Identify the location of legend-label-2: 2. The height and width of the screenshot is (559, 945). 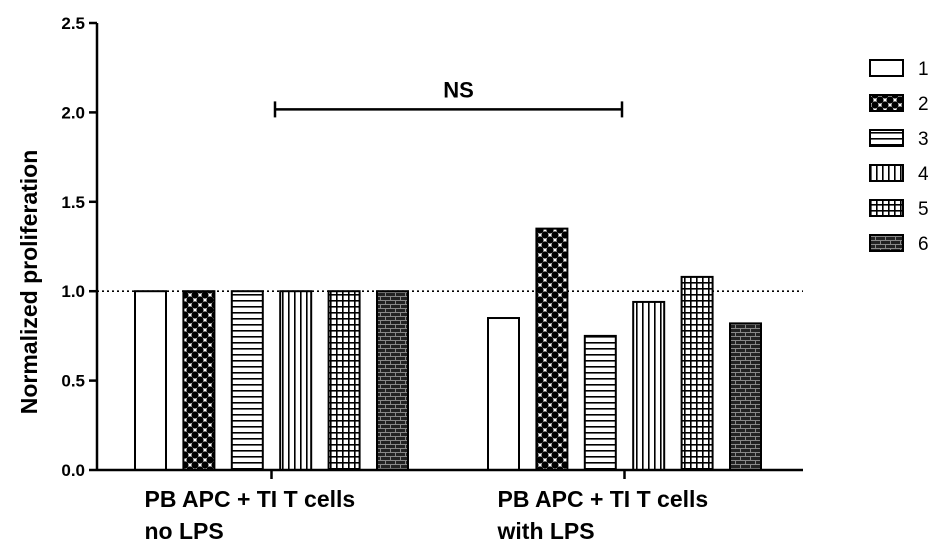
(923, 104).